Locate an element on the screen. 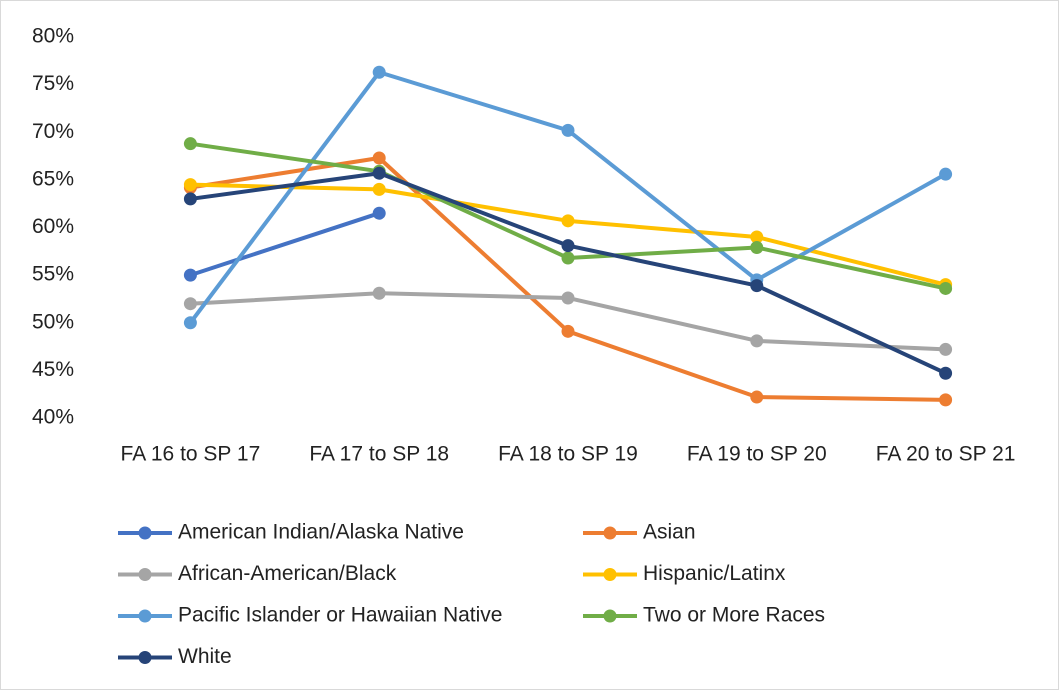 The image size is (1059, 690). x-tick-label: FA 18 to SP 19 is located at coordinates (568, 454).